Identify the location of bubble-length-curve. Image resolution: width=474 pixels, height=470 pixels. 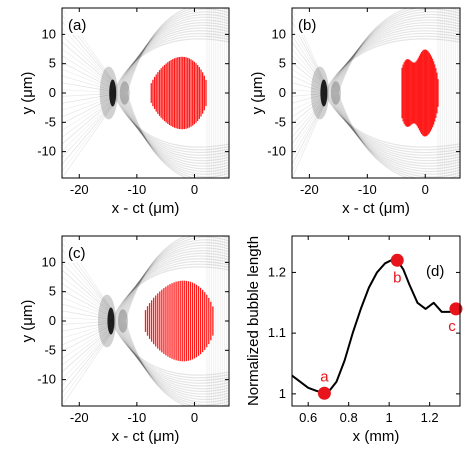
(374, 326).